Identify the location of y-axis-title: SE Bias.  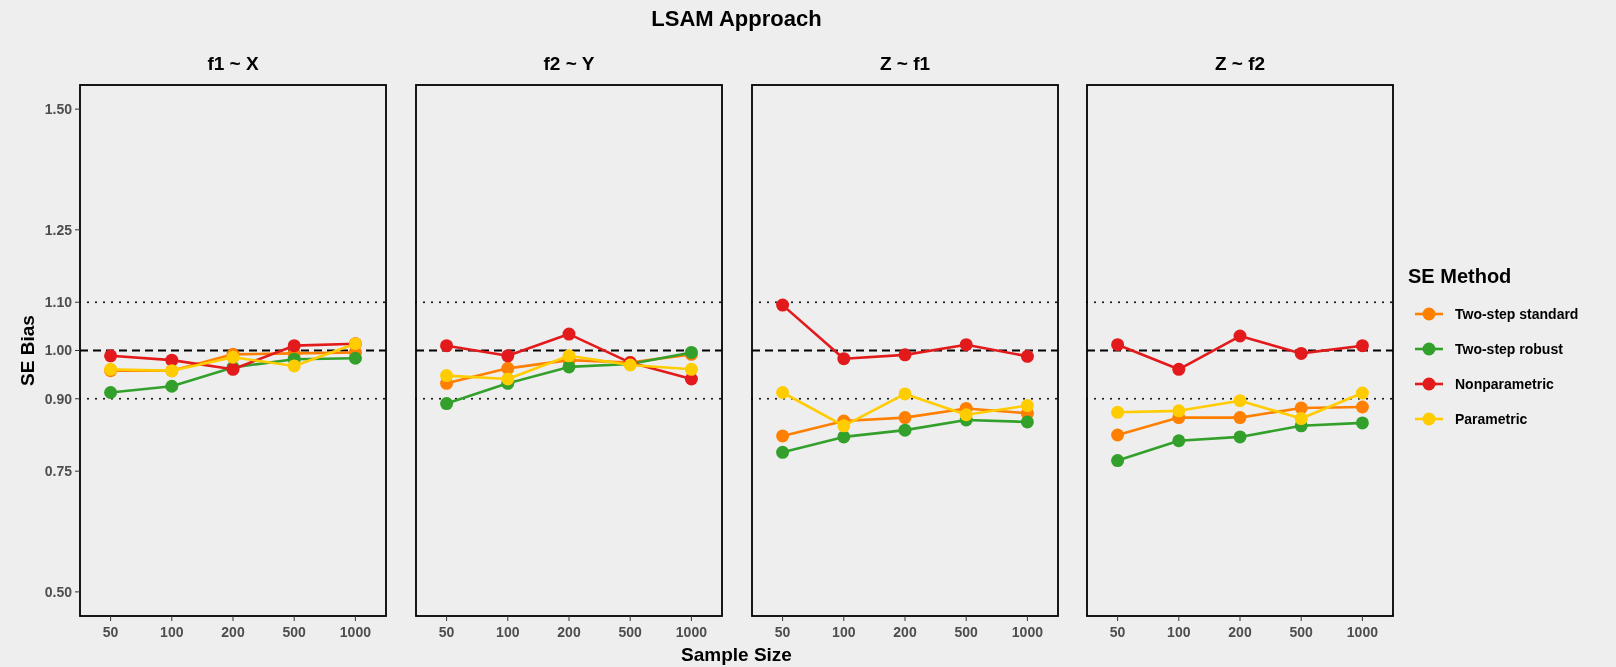
(27, 350).